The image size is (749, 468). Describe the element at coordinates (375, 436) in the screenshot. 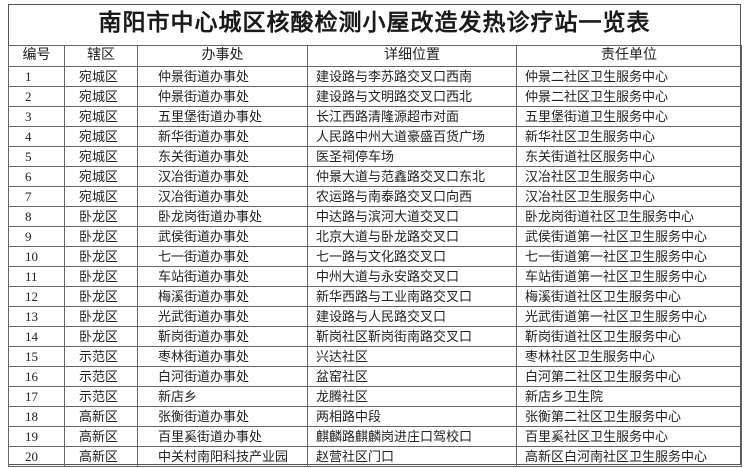

I see `table-row: 19 高新区 百里奚街道办事处 麒麟路麒麟岗进庄口驾校口 百里奚社区卫生服务中心` at that location.